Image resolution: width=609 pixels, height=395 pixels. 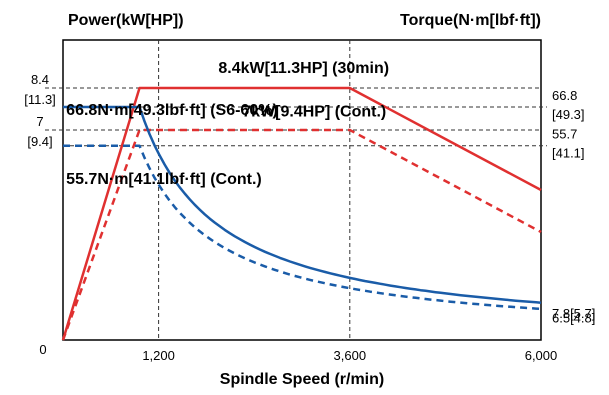 I want to click on torque-tick-label: 66.8, so click(x=564, y=95).